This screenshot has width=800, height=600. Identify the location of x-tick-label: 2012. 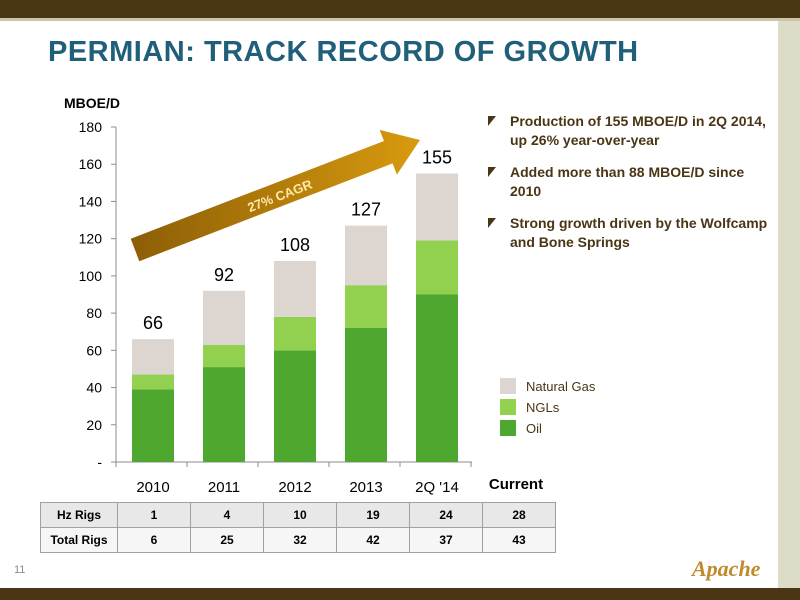
(294, 487).